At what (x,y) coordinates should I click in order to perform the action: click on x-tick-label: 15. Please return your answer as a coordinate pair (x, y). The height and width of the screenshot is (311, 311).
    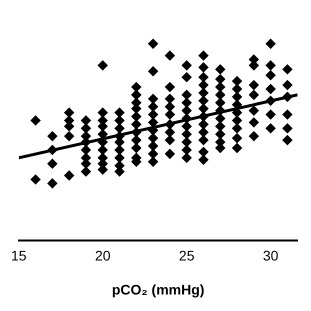
    Looking at the image, I should click on (18, 256).